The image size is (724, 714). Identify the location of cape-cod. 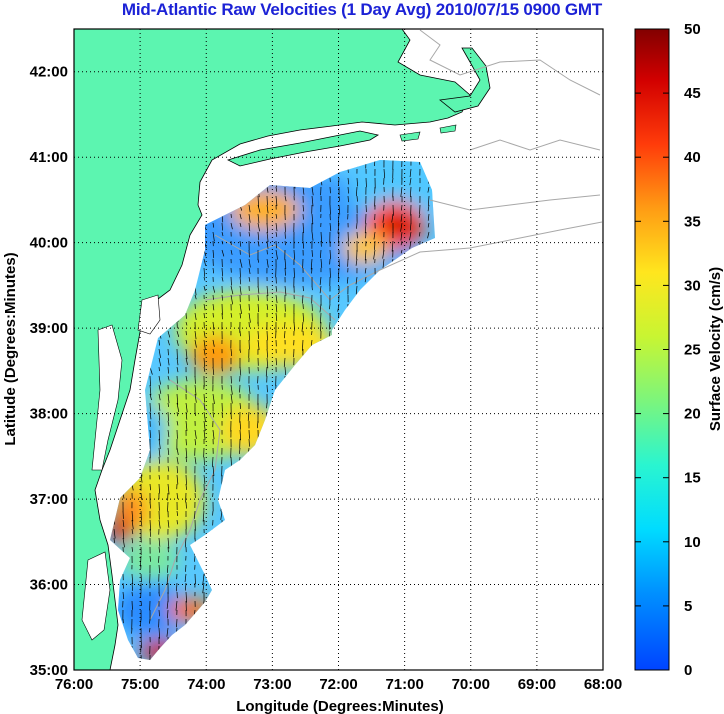
(465, 80).